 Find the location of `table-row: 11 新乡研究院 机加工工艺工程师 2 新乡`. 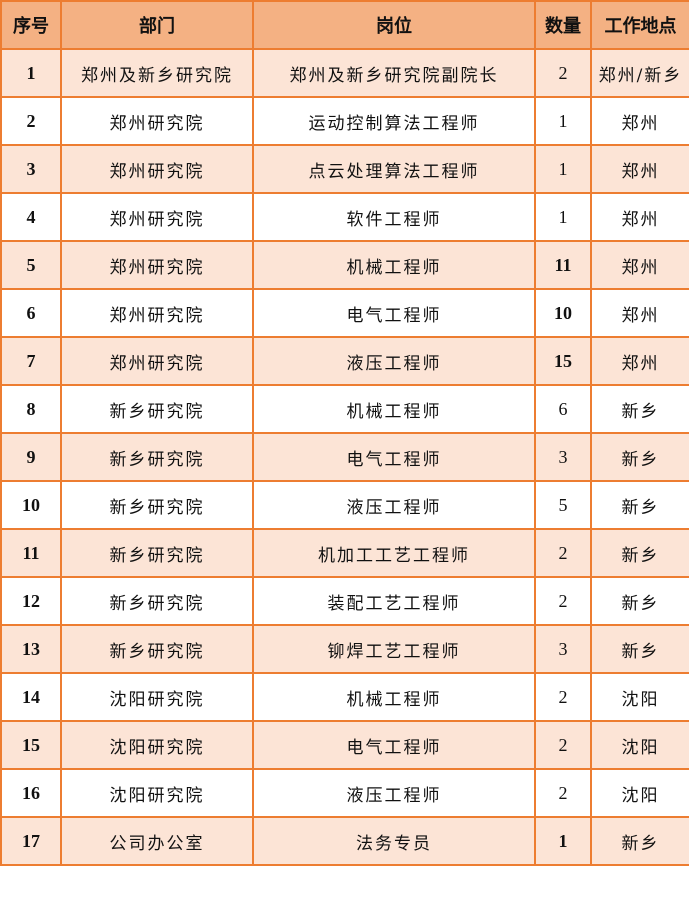

table-row: 11 新乡研究院 机加工工艺工程师 2 新乡 is located at coordinates (344, 553).